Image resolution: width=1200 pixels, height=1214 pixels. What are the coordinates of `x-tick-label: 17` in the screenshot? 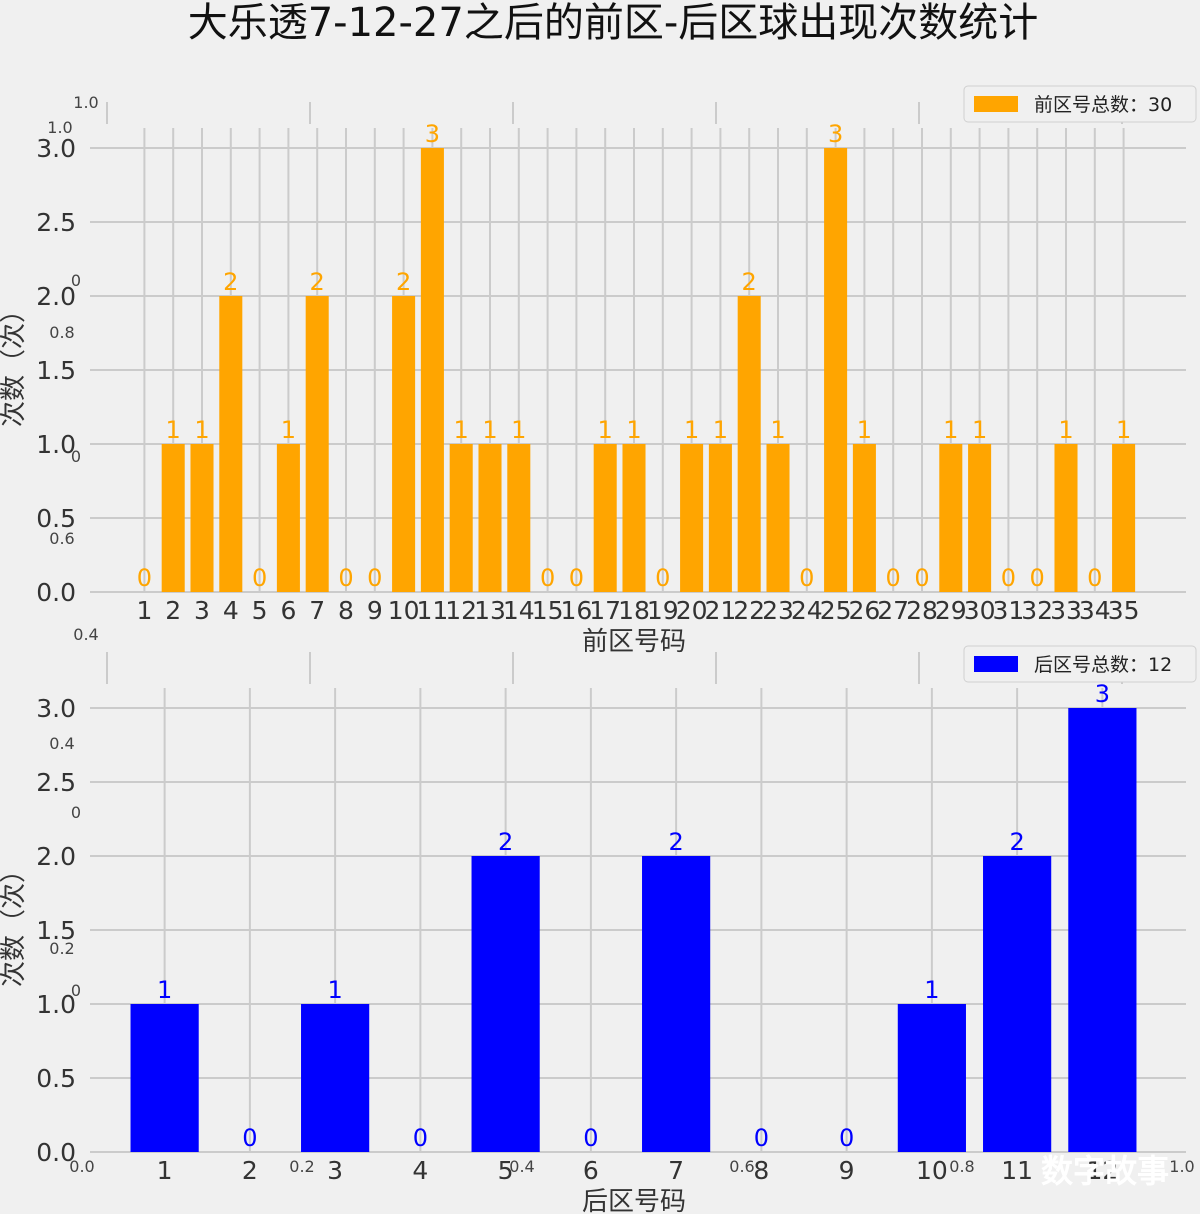 It's located at (605, 610).